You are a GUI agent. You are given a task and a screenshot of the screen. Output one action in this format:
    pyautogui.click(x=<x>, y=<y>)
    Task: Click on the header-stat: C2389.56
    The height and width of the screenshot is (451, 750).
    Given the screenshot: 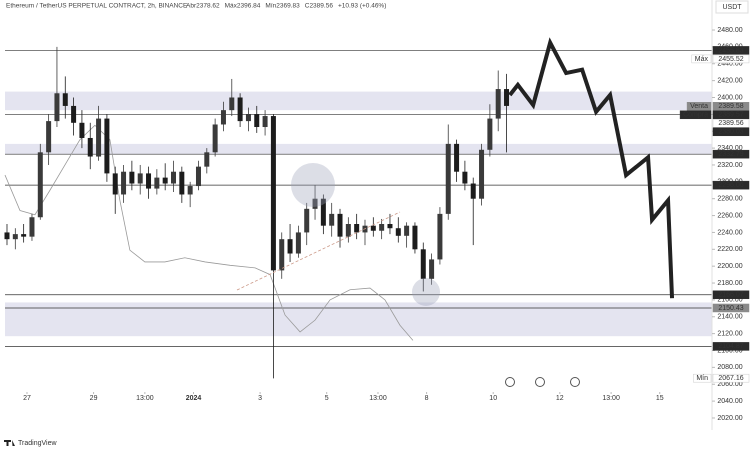 What is the action you would take?
    pyautogui.click(x=319, y=6)
    